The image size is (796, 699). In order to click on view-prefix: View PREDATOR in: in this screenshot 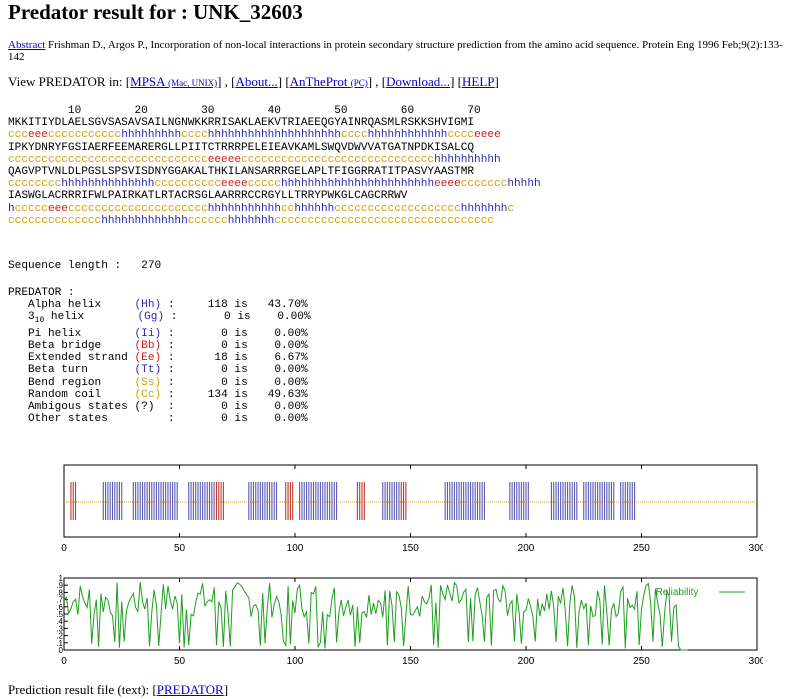, I will do `click(67, 81)`.